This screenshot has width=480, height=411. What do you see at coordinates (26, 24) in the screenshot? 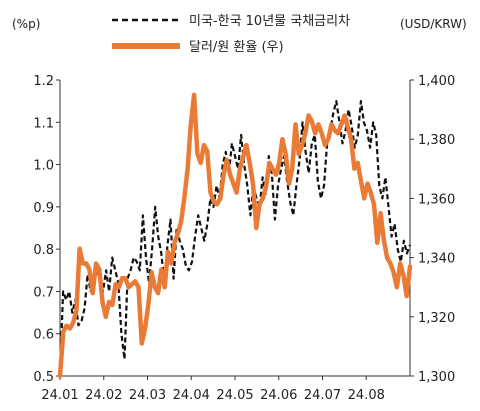
I see `left-unit-label: (%p)` at bounding box center [26, 24].